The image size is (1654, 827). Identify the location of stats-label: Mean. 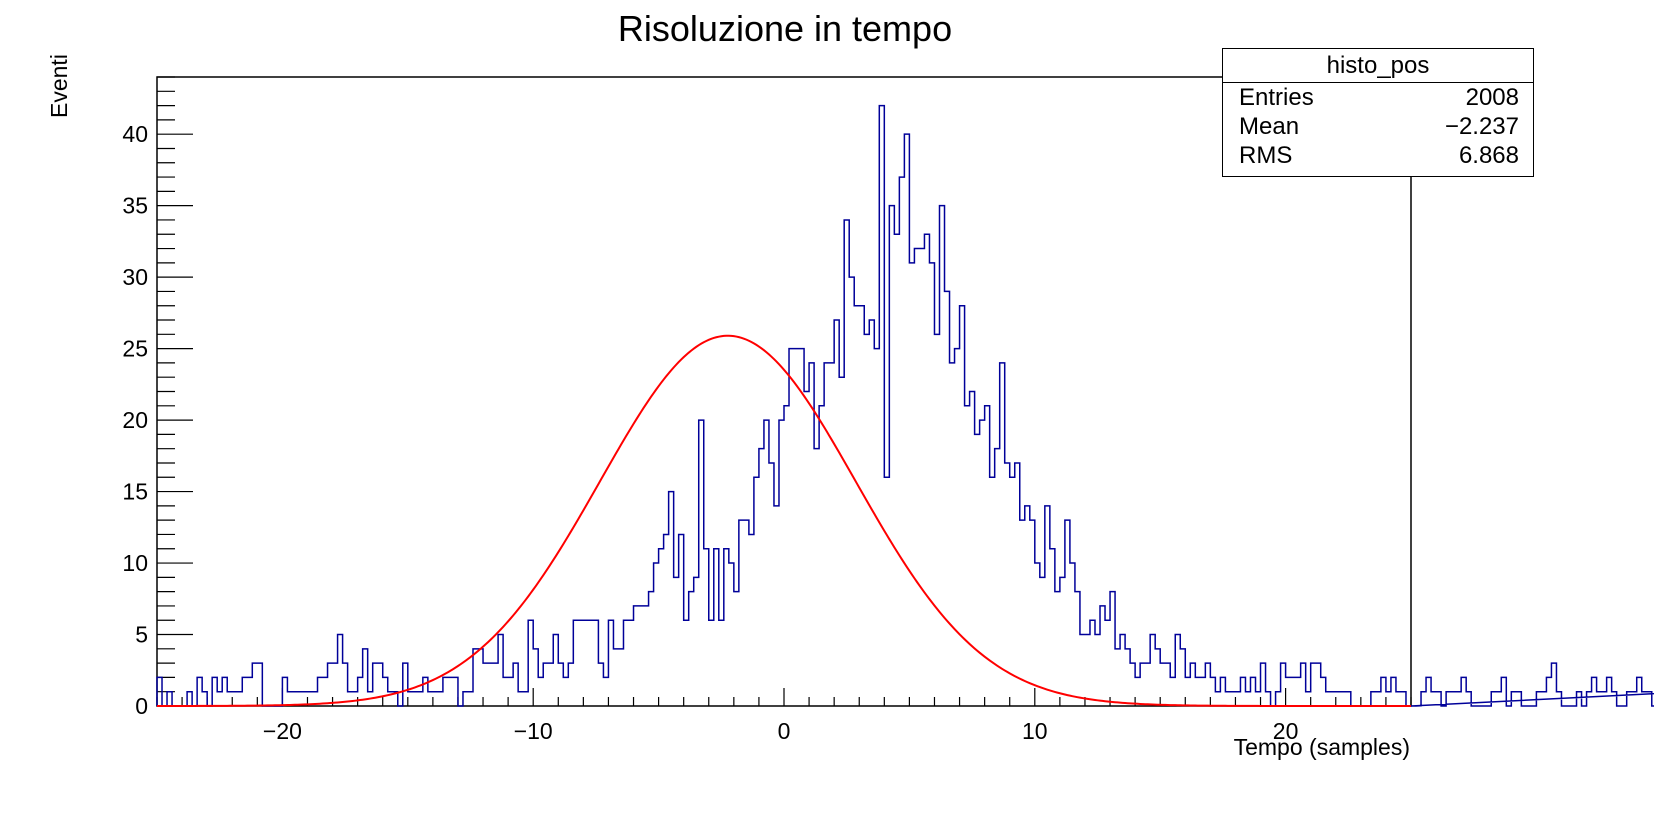
(1269, 126).